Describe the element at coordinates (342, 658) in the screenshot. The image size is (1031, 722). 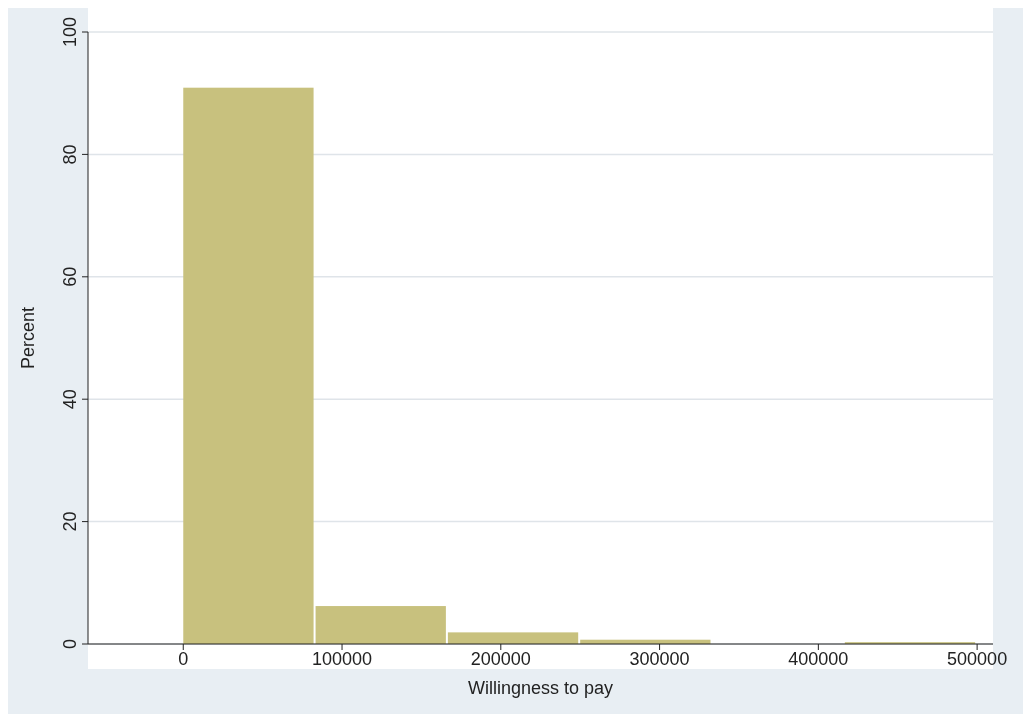
I see `x-tick-label: 100000` at that location.